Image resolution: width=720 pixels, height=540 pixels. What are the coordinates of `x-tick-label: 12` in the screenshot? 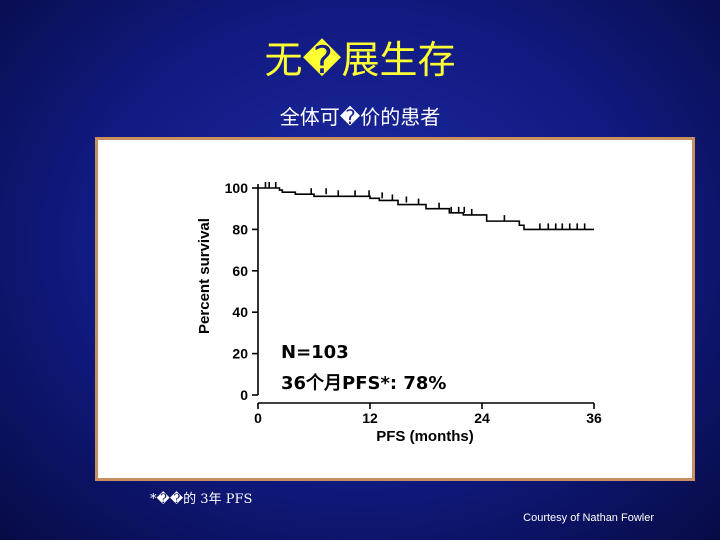 It's located at (370, 418).